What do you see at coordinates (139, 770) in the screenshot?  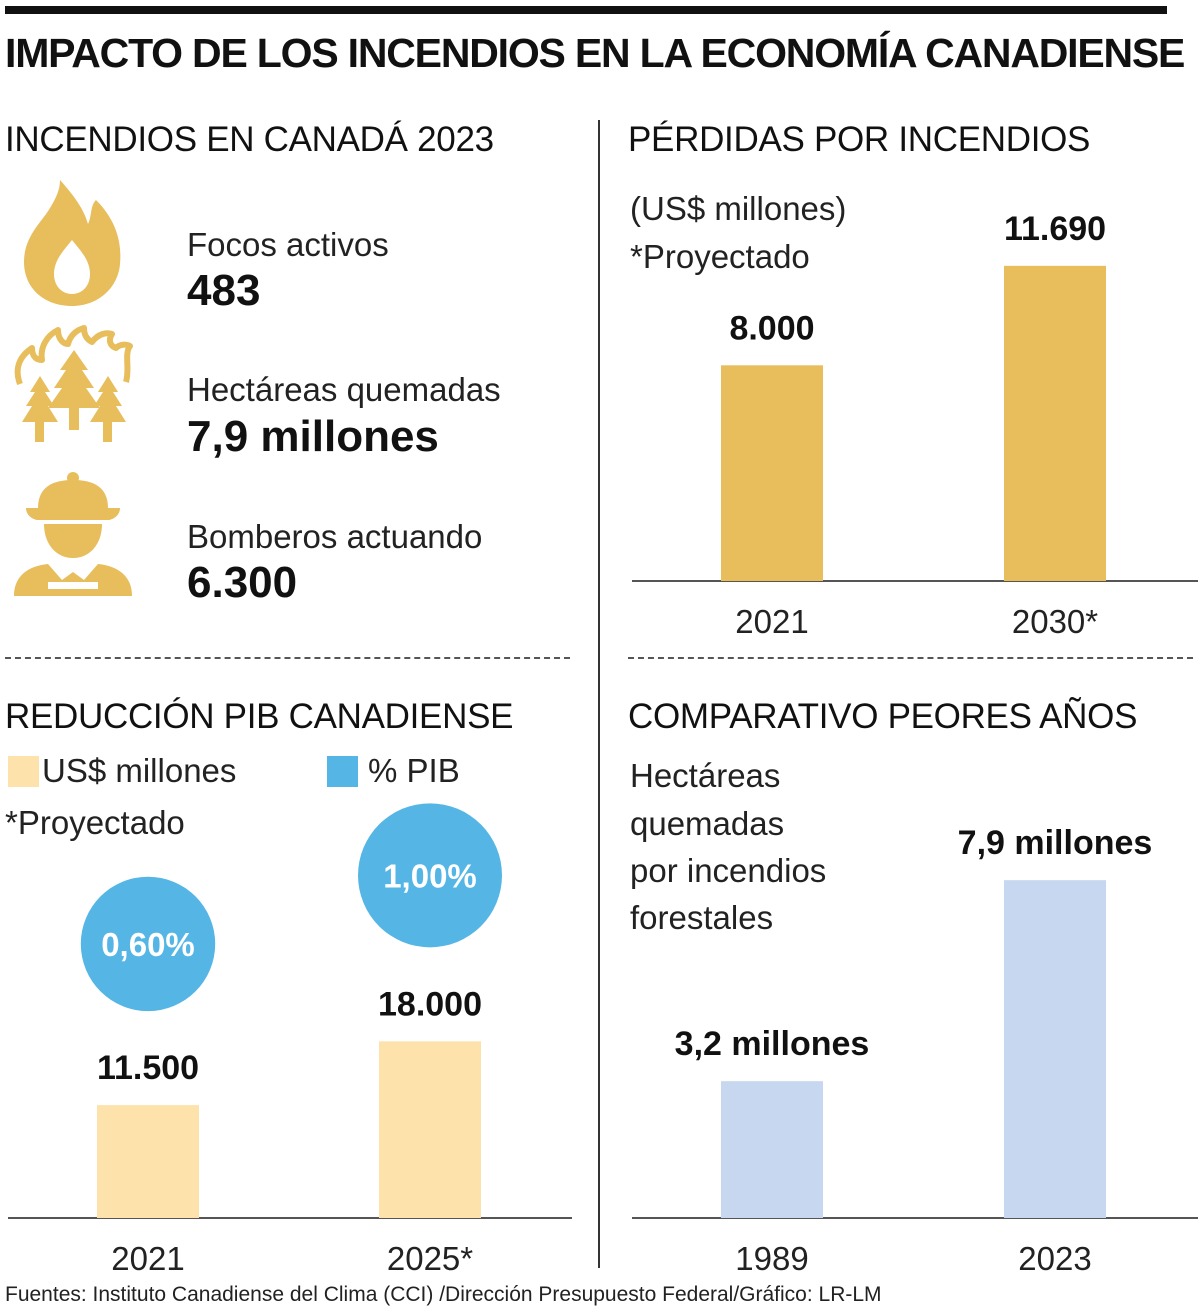 I see `legend-label-usd: US$ millones` at bounding box center [139, 770].